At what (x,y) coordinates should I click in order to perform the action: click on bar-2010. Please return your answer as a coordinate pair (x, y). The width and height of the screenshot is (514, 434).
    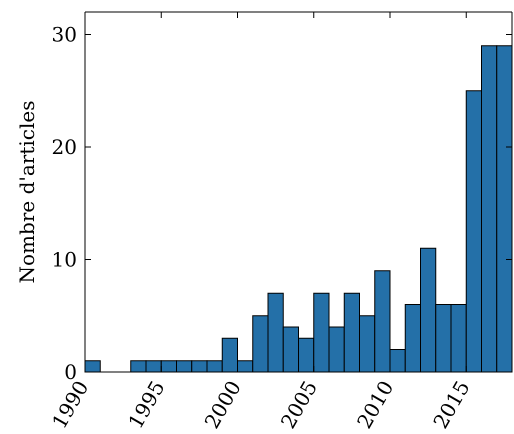
    Looking at the image, I should click on (382, 321).